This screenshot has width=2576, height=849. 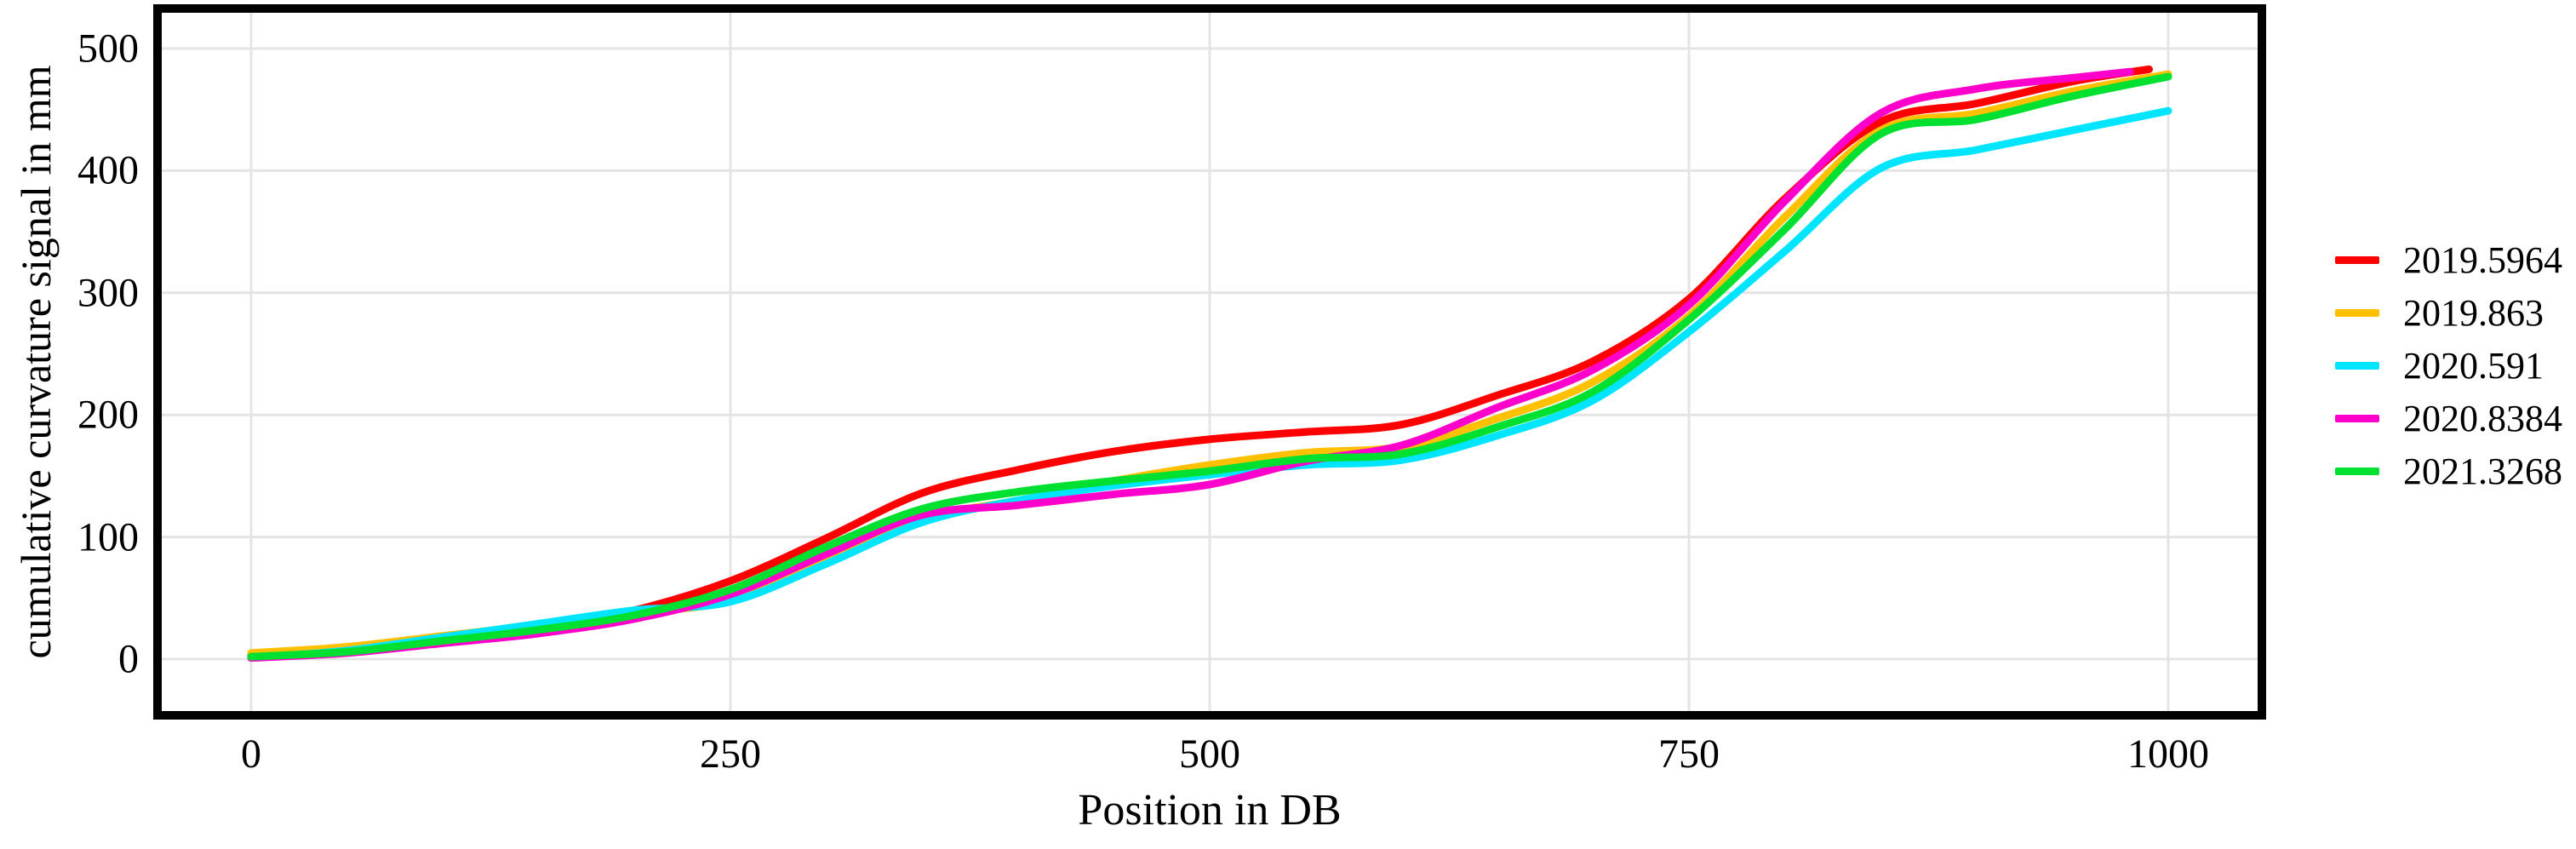 What do you see at coordinates (108, 415) in the screenshot?
I see `y-tick-label: 200` at bounding box center [108, 415].